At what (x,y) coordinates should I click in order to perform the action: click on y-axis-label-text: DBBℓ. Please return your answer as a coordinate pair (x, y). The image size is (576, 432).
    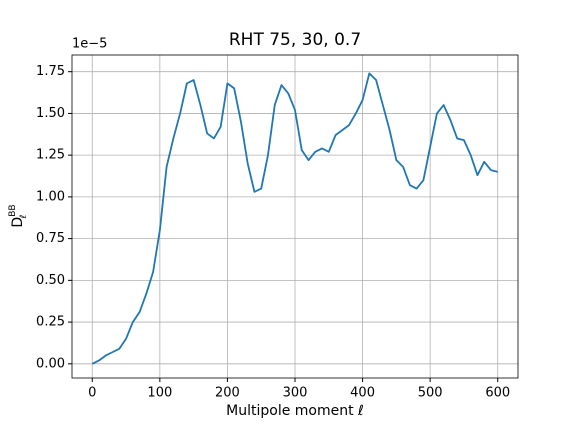
    Looking at the image, I should click on (18, 215).